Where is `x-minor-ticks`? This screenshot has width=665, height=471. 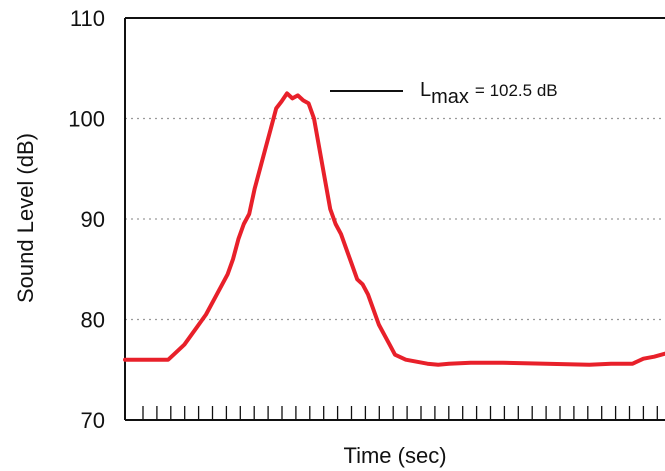 x-minor-ticks is located at coordinates (400, 413).